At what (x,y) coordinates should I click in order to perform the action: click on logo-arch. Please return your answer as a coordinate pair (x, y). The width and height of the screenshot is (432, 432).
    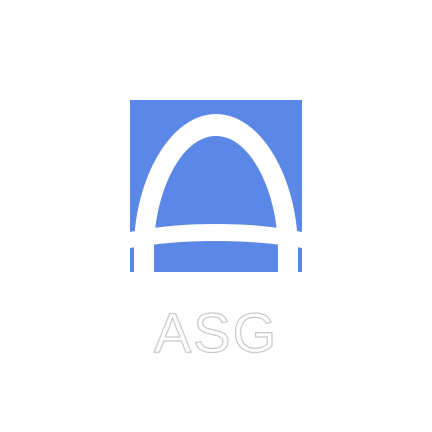
    Looking at the image, I should click on (216, 193).